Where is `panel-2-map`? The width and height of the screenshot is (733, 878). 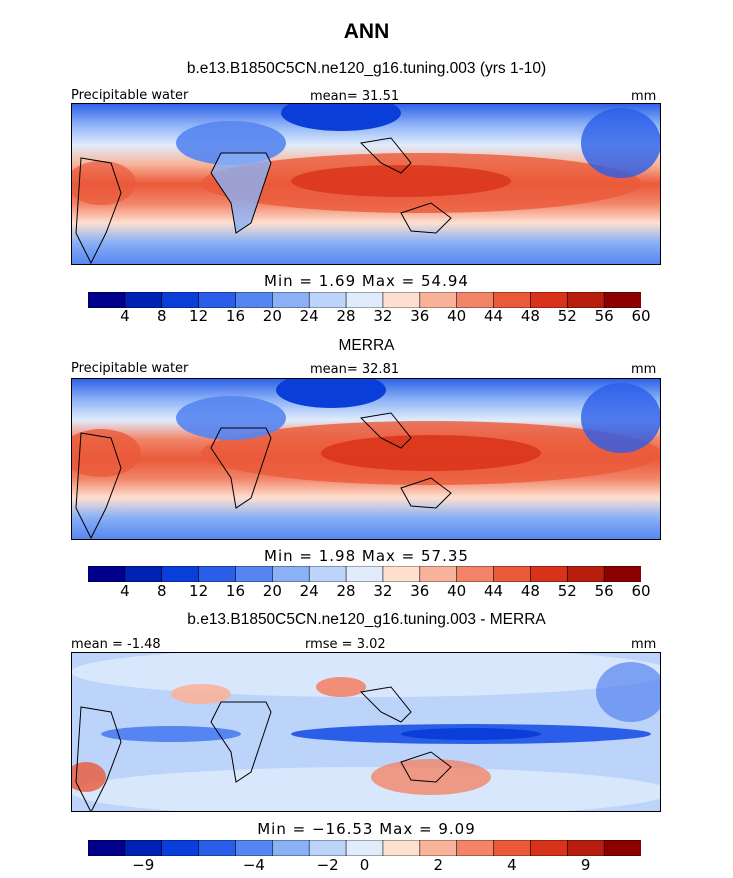
panel-2-map is located at coordinates (366, 459).